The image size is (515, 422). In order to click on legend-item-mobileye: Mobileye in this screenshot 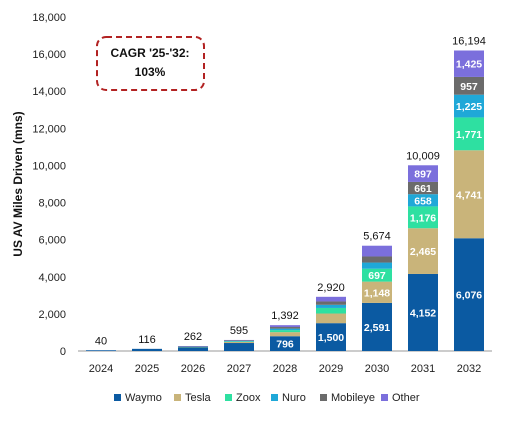, I will do `click(347, 398)`.